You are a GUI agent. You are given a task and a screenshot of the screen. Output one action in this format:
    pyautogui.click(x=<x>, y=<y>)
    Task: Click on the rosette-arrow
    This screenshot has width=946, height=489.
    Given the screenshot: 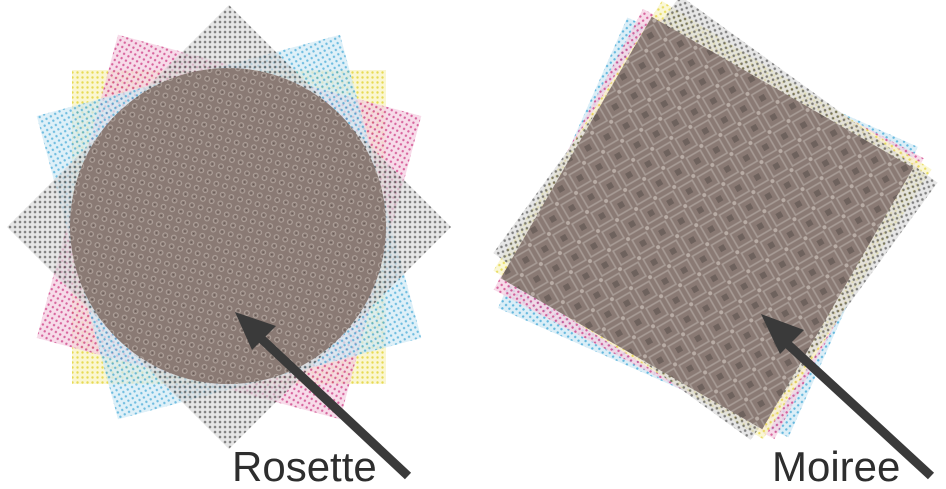 What is the action you would take?
    pyautogui.click(x=323, y=396)
    